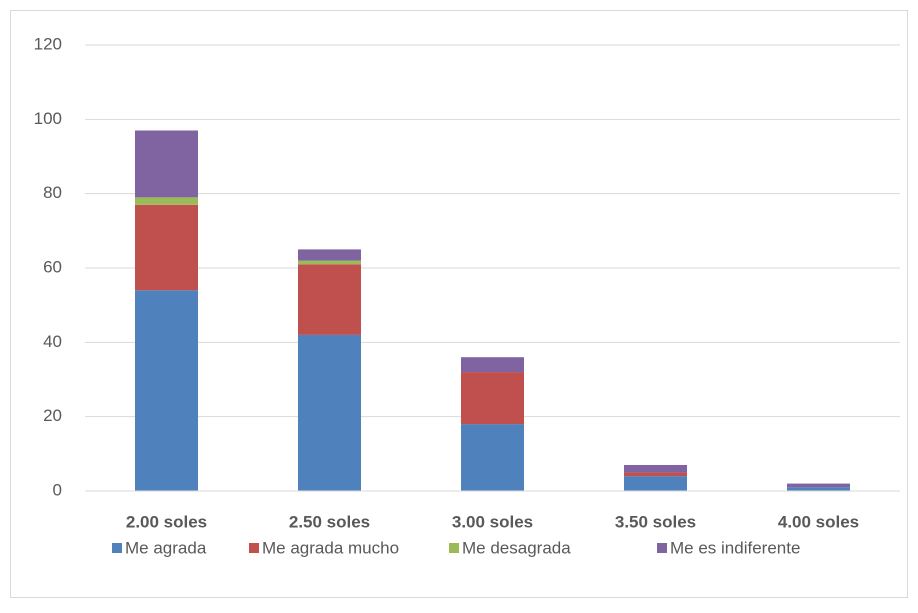 The width and height of the screenshot is (918, 613). What do you see at coordinates (48, 118) in the screenshot?
I see `y-tick-label: 100` at bounding box center [48, 118].